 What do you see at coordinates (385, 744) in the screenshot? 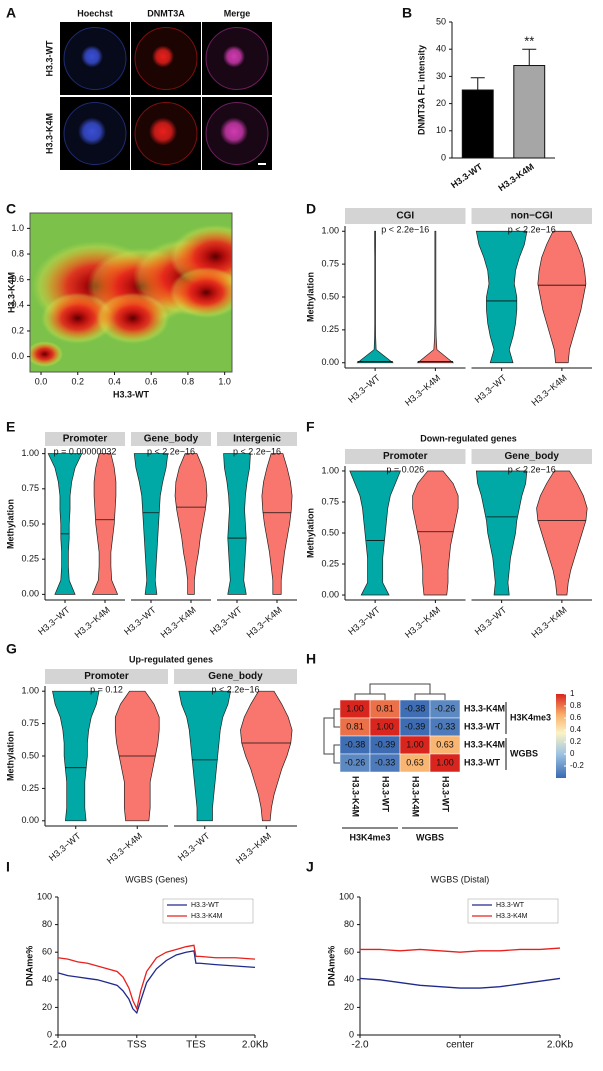
I see `cell-label: -0.39` at bounding box center [385, 744].